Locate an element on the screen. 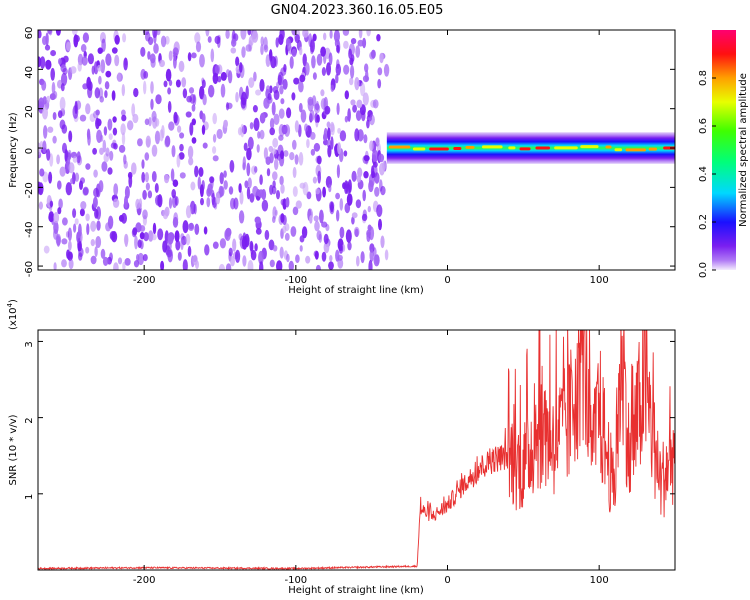 This screenshot has width=750, height=600. spectrogram-xlabel: Height of straight line (km) is located at coordinates (356, 290).